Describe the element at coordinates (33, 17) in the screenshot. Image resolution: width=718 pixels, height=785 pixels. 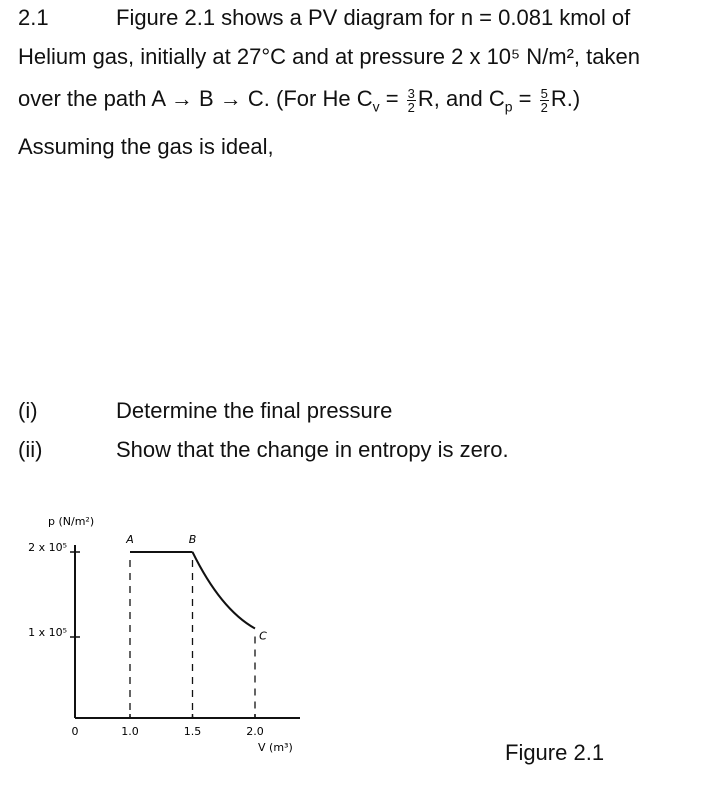
I see `problem-number: 2.1` at that location.